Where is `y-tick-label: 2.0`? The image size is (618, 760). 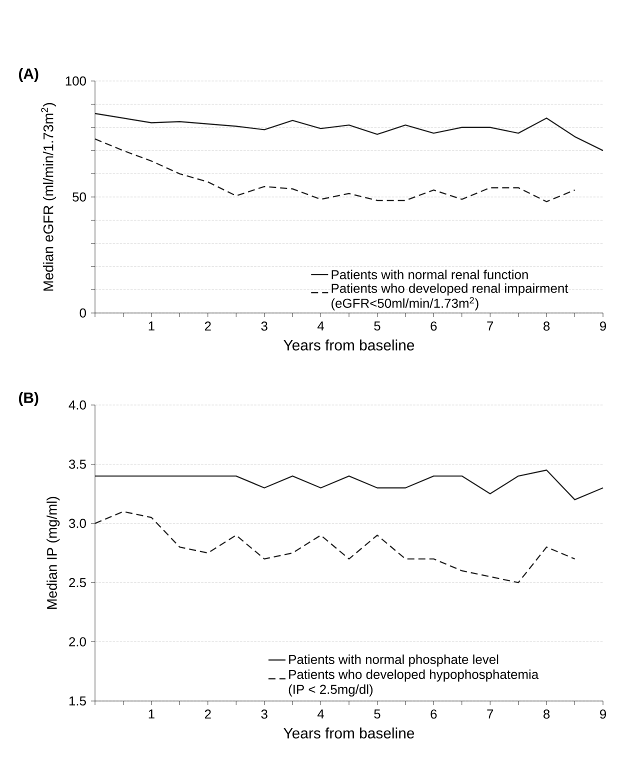
y-tick-label: 2.0 is located at coordinates (77, 641).